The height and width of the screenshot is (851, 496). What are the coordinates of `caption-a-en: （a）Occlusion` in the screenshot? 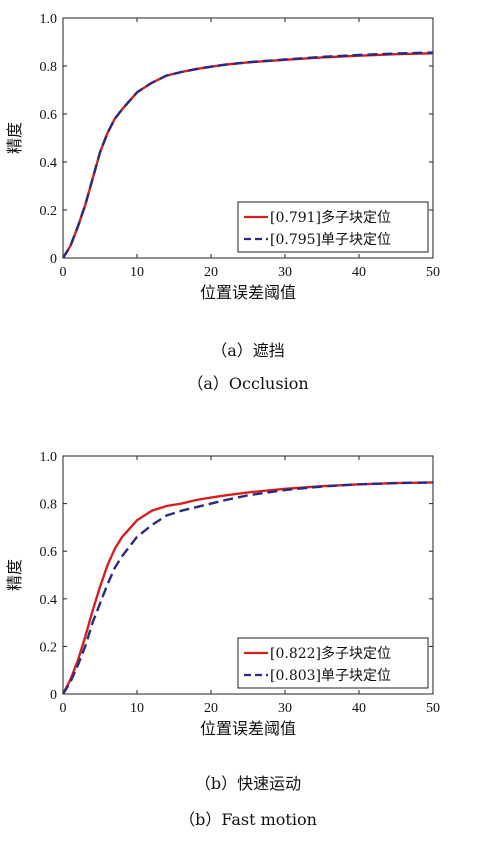 It's located at (248, 383).